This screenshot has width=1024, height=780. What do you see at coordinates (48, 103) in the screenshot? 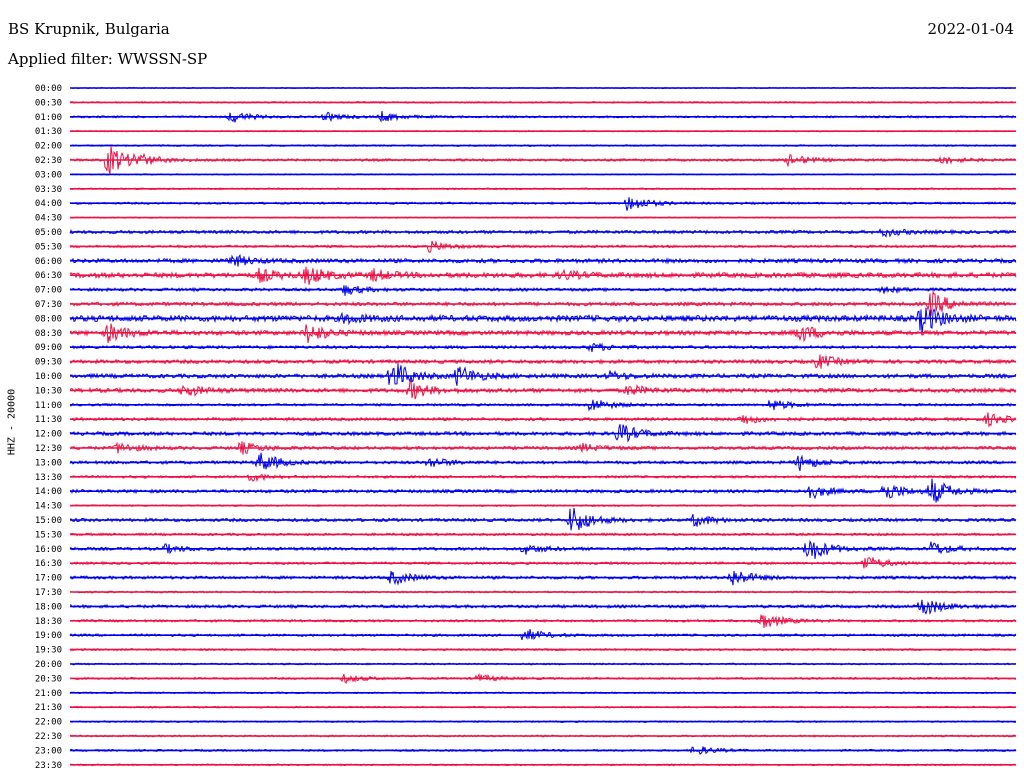
I see `row-time-label: 00:30` at bounding box center [48, 103].